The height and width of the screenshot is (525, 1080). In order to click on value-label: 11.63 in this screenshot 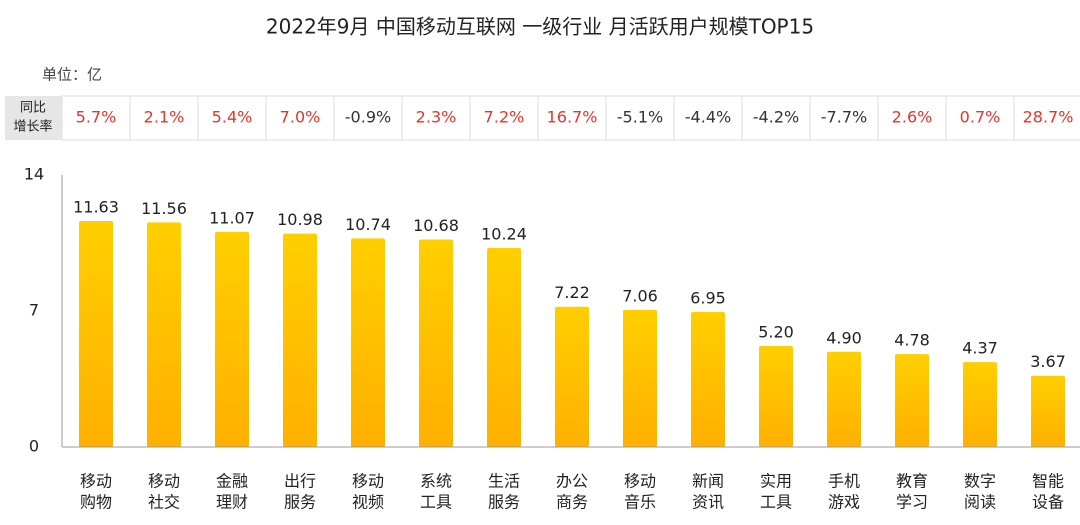, I will do `click(96, 207)`.